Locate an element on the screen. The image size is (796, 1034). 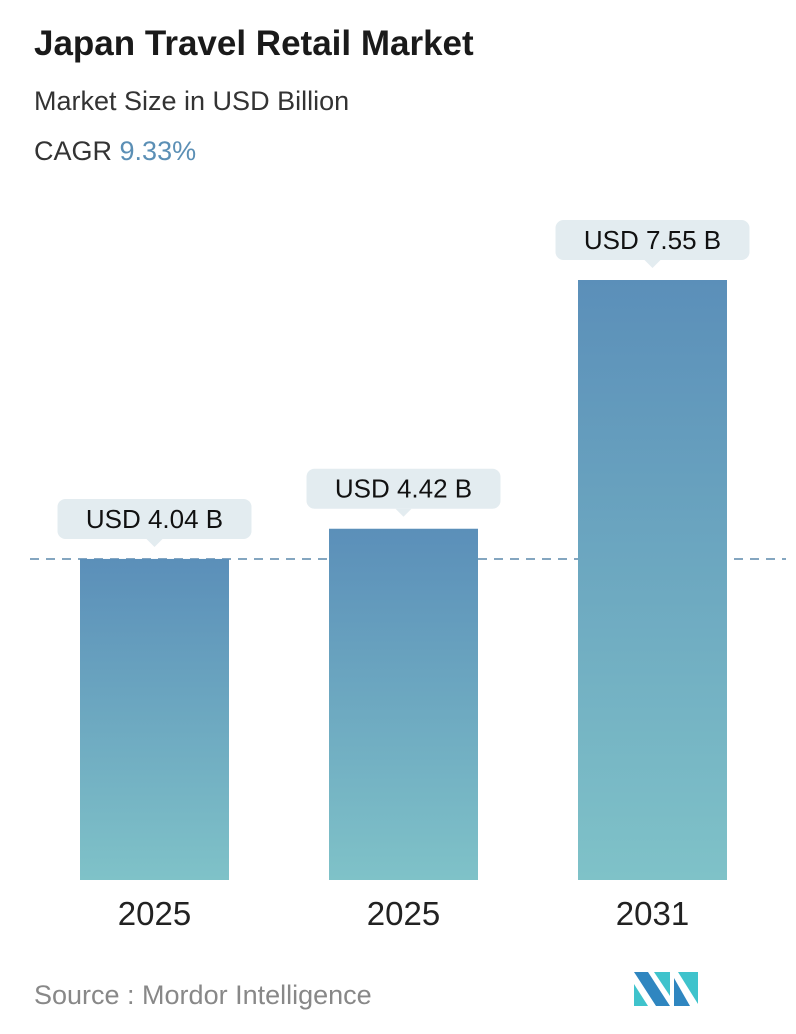
chart-subtitle: Market Size in USD Billion is located at coordinates (192, 101).